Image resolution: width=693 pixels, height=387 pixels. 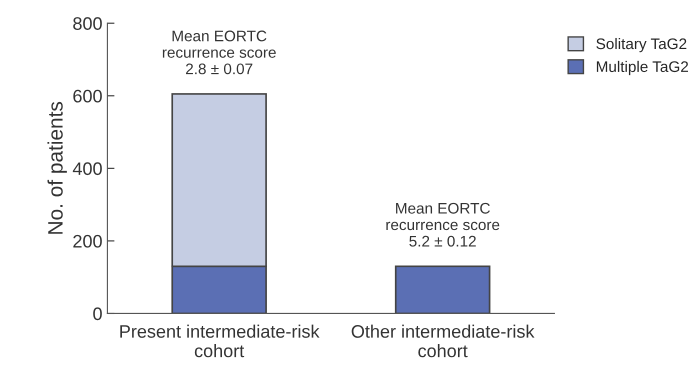 What do you see at coordinates (57, 168) in the screenshot?
I see `y-axis-title: No. of patients` at bounding box center [57, 168].